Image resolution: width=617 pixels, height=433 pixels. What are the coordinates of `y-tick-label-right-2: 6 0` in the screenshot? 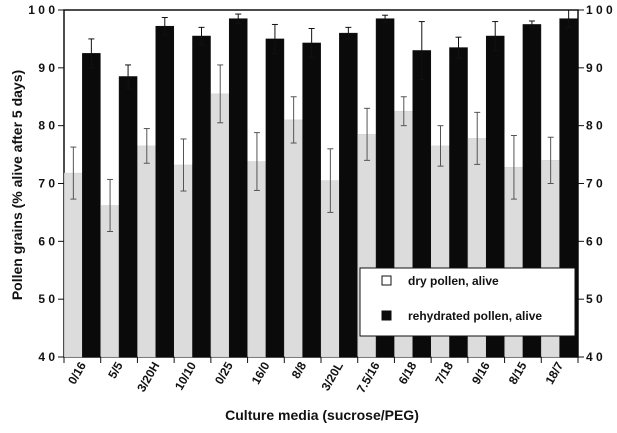 It's located at (594, 241).